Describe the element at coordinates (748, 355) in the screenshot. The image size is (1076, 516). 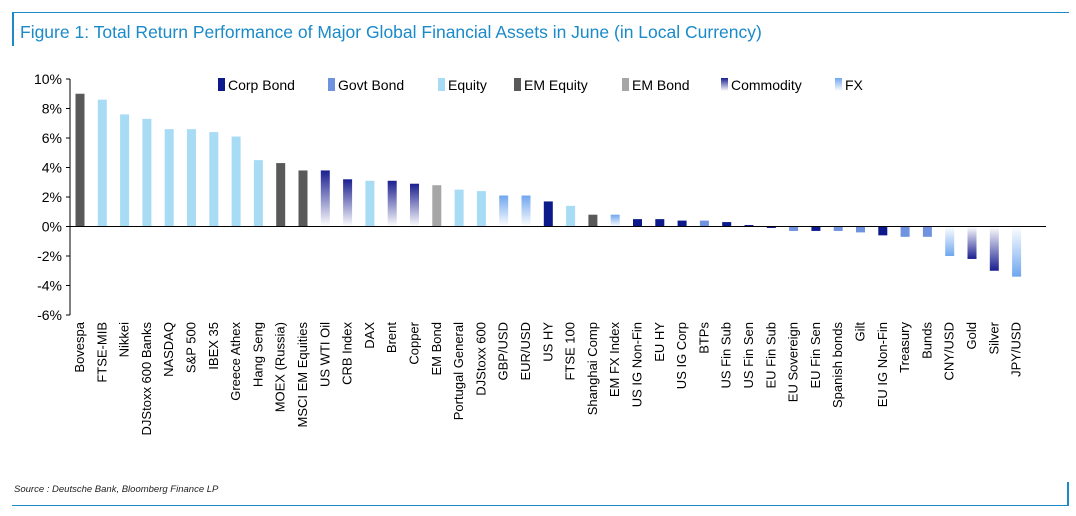
I see `category-label: US Fin Sen` at that location.